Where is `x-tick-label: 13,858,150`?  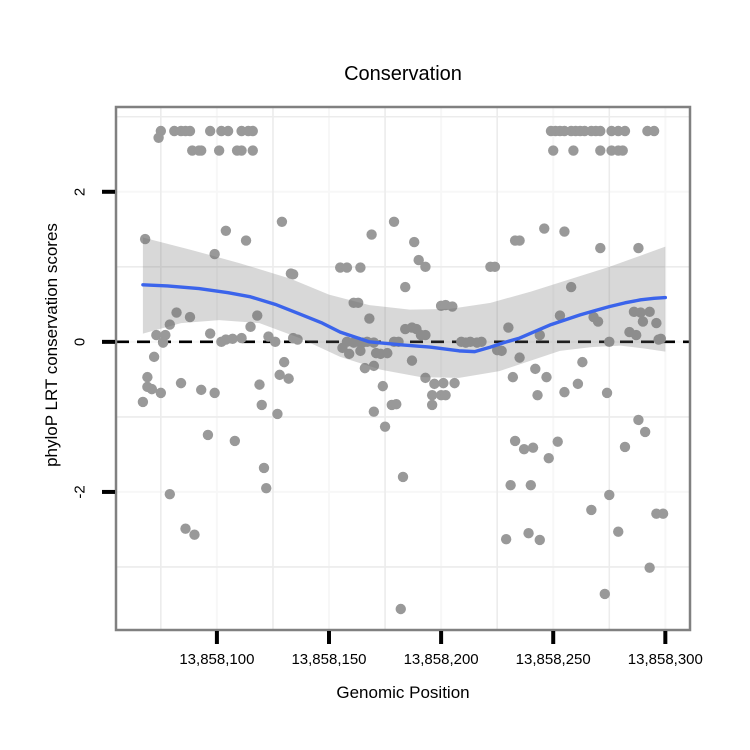
x-tick-label: 13,858,150 is located at coordinates (329, 659).